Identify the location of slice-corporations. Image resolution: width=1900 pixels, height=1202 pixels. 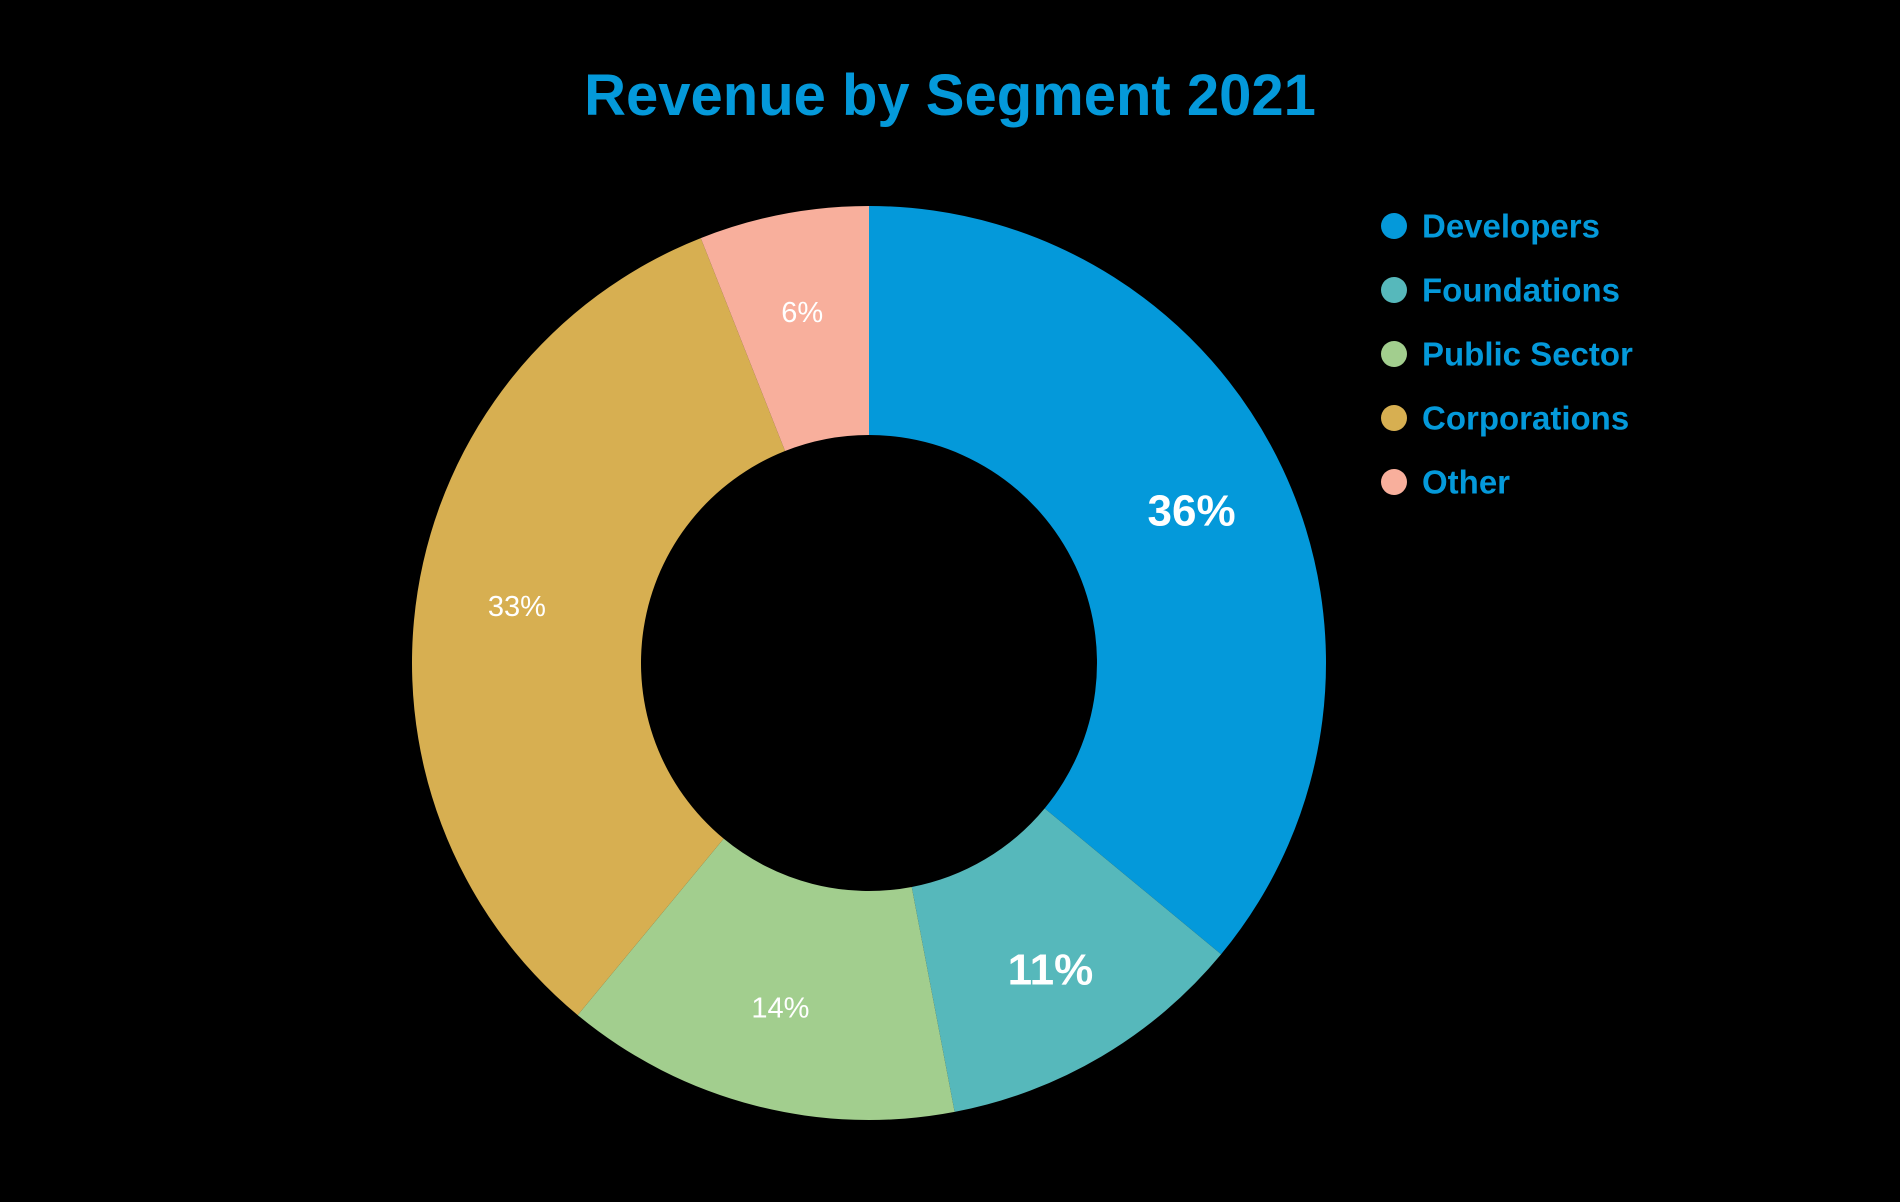
(598, 627).